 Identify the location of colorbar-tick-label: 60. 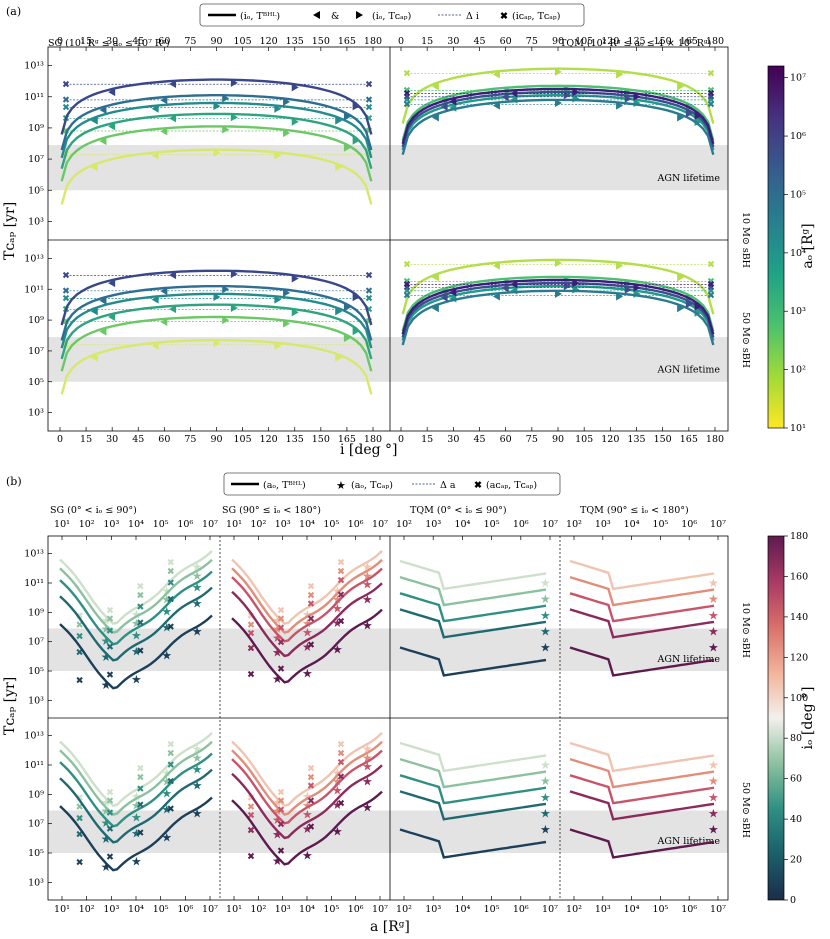
(796, 779).